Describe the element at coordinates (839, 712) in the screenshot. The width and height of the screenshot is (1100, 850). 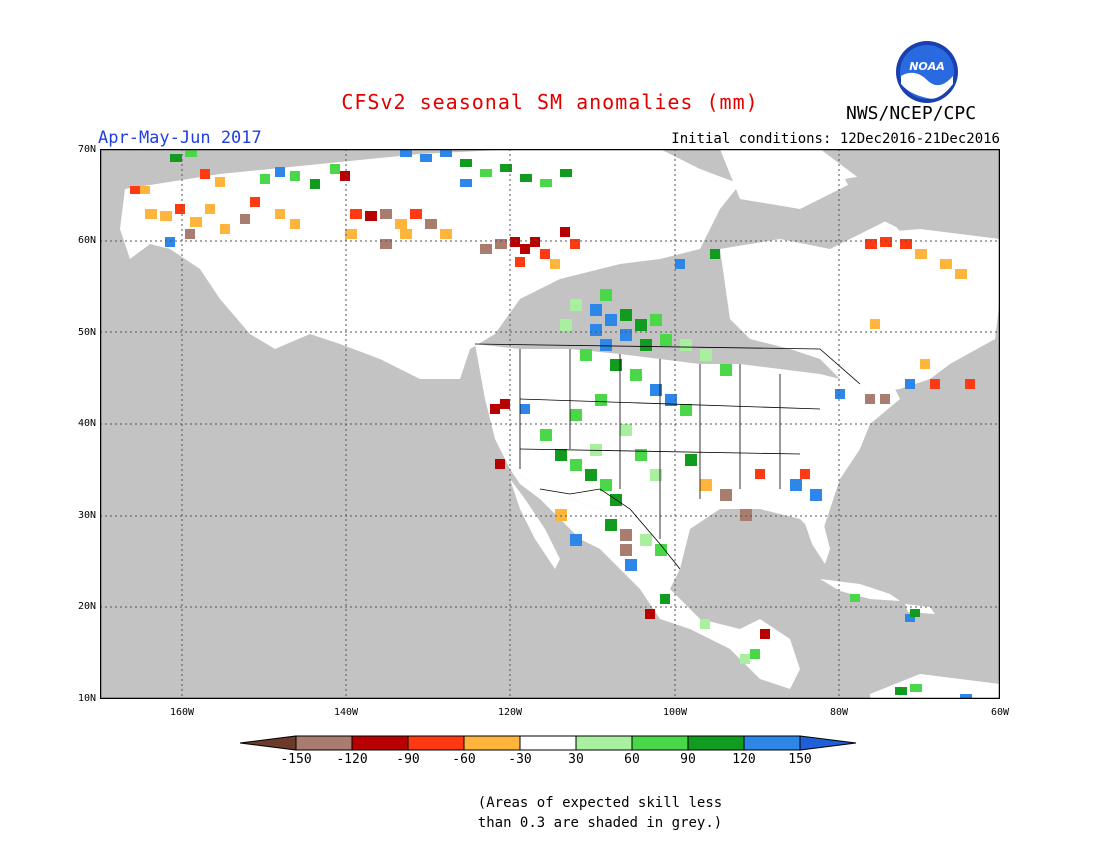
I see `lon-label-80w: 80W` at that location.